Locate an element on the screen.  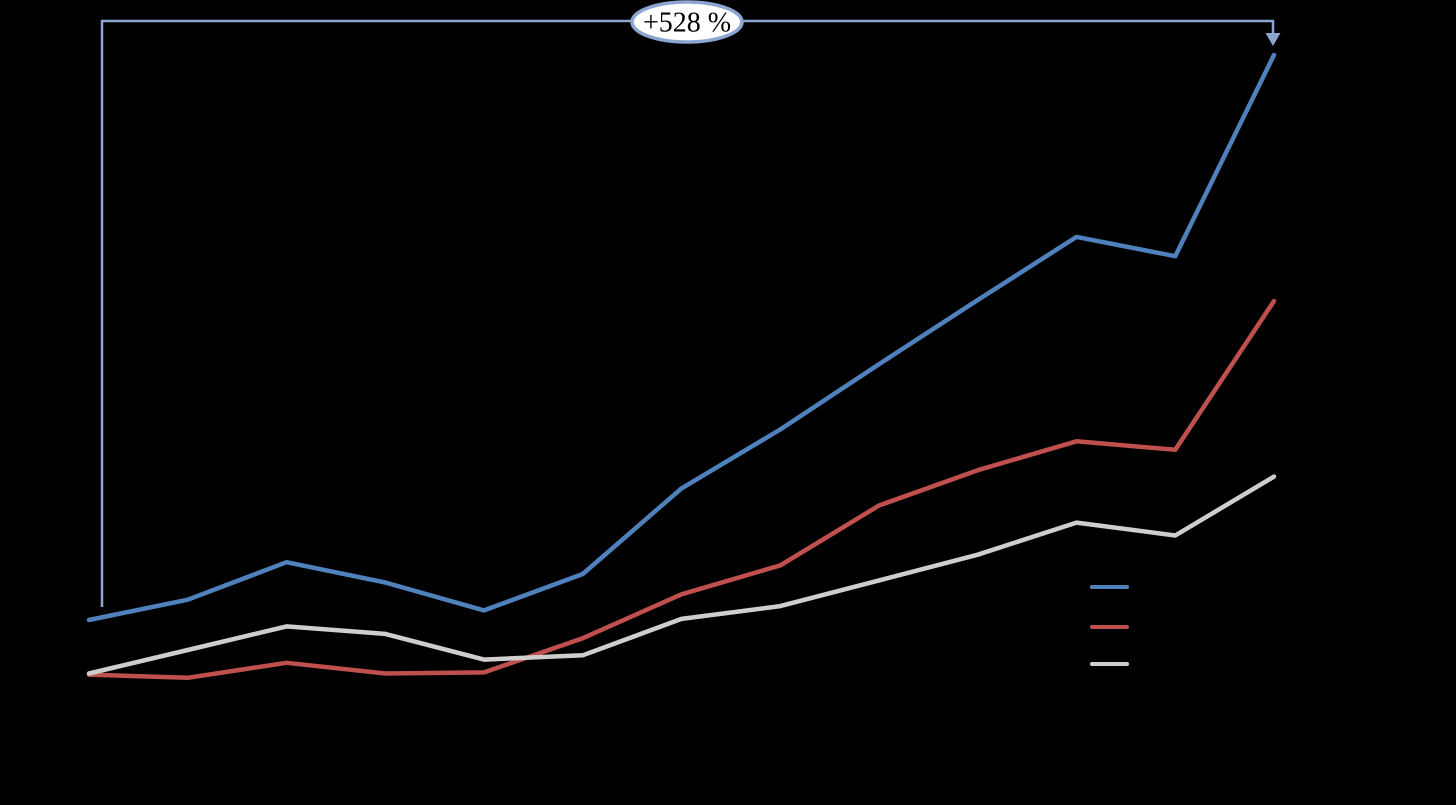
growth-arrowhead-icon is located at coordinates (1273, 39).